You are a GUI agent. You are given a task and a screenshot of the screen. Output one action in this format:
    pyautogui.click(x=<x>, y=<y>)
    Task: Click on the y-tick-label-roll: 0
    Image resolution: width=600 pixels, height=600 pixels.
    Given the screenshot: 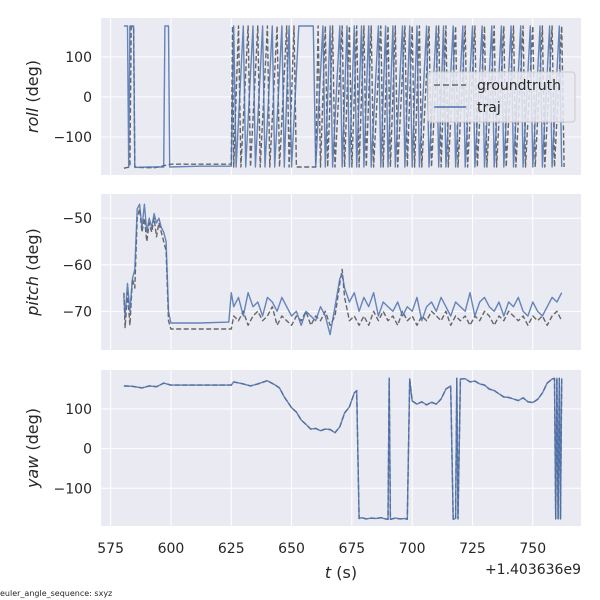 What is the action you would take?
    pyautogui.click(x=87, y=98)
    